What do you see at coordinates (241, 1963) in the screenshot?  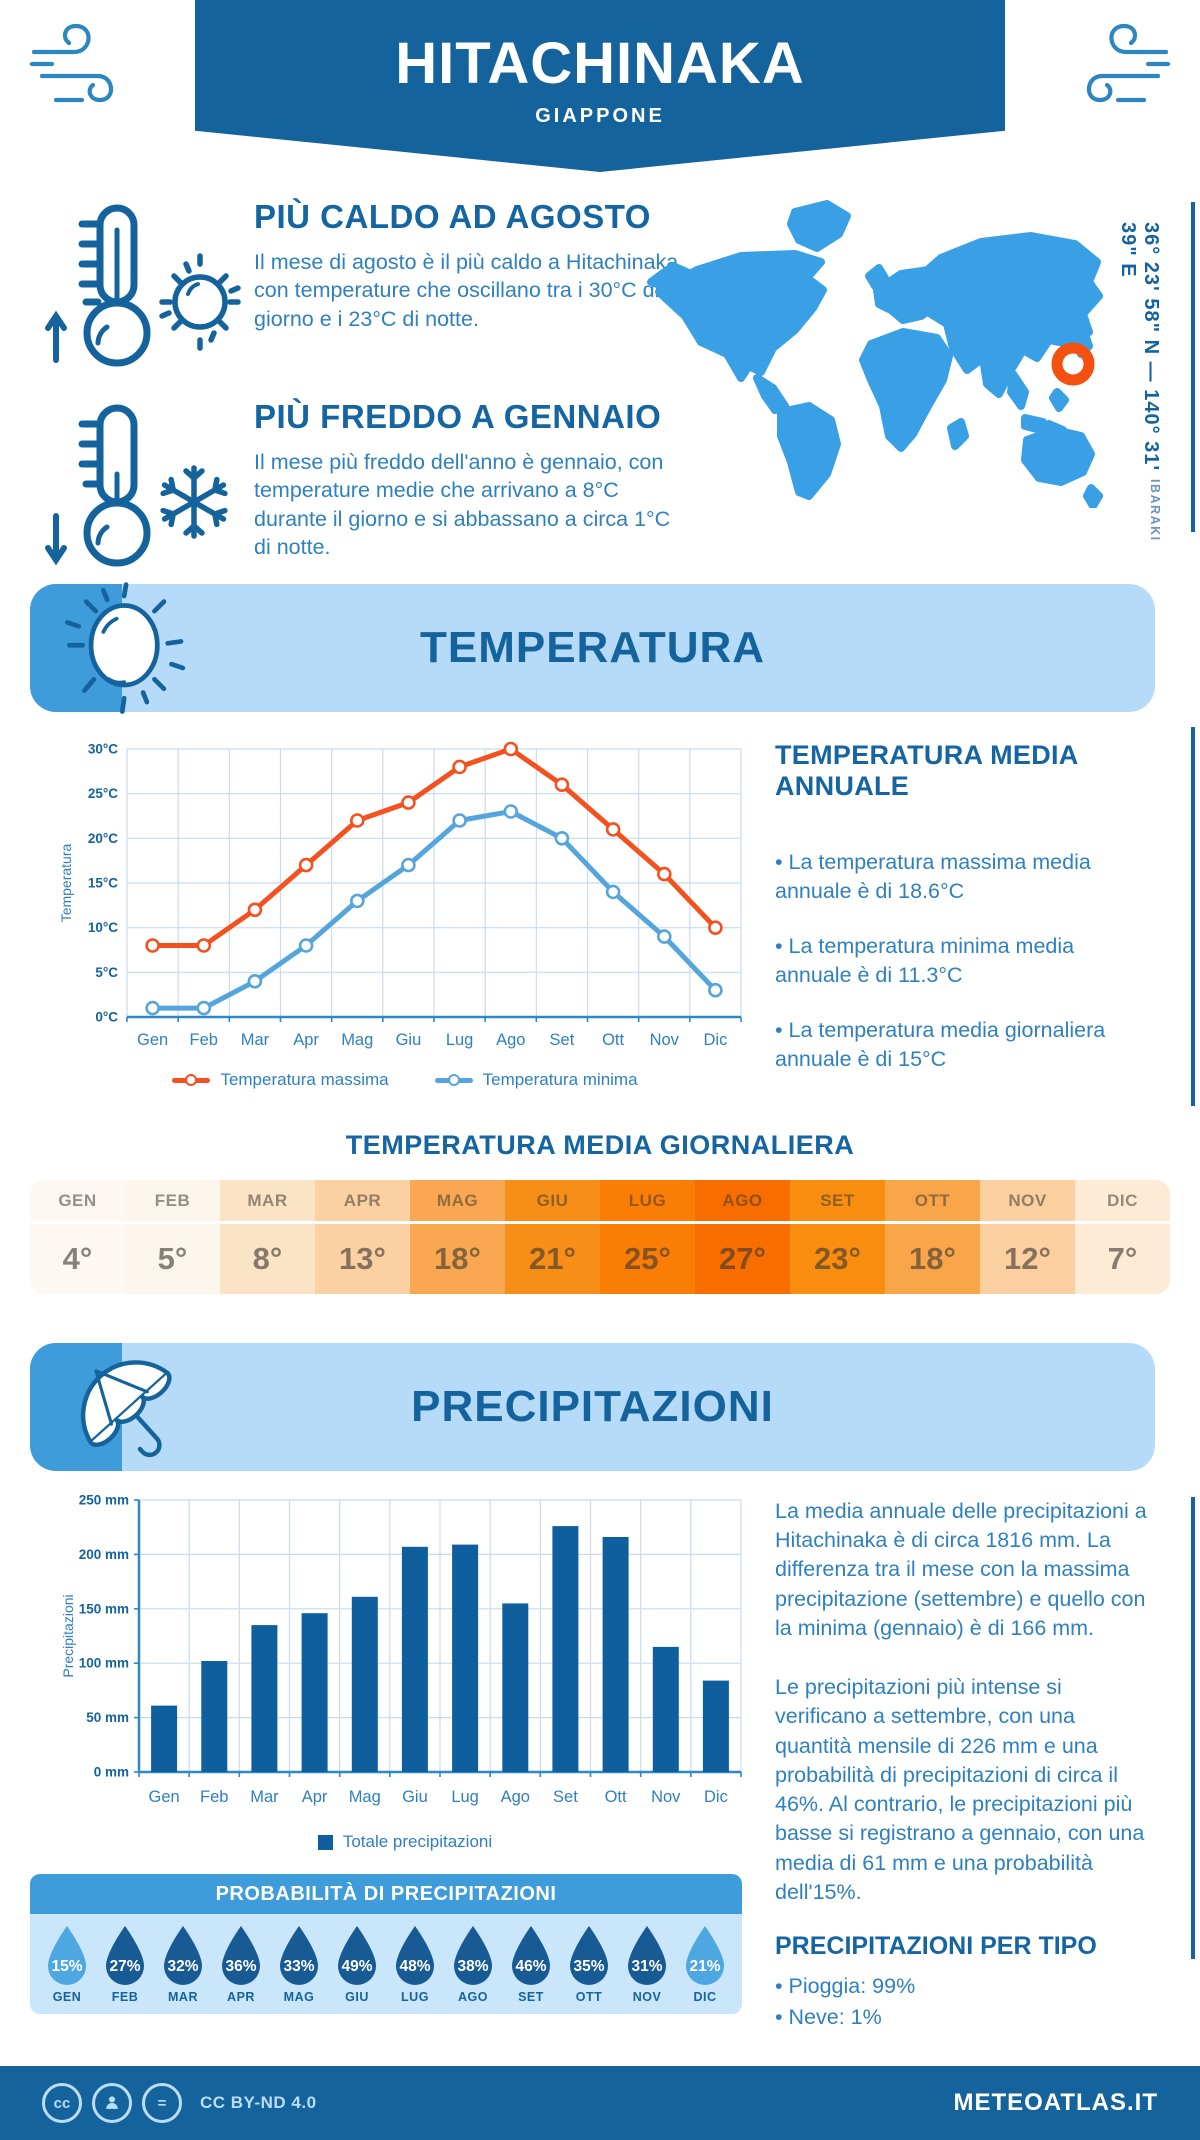 I see `probability-droplet: 36% APR` at bounding box center [241, 1963].